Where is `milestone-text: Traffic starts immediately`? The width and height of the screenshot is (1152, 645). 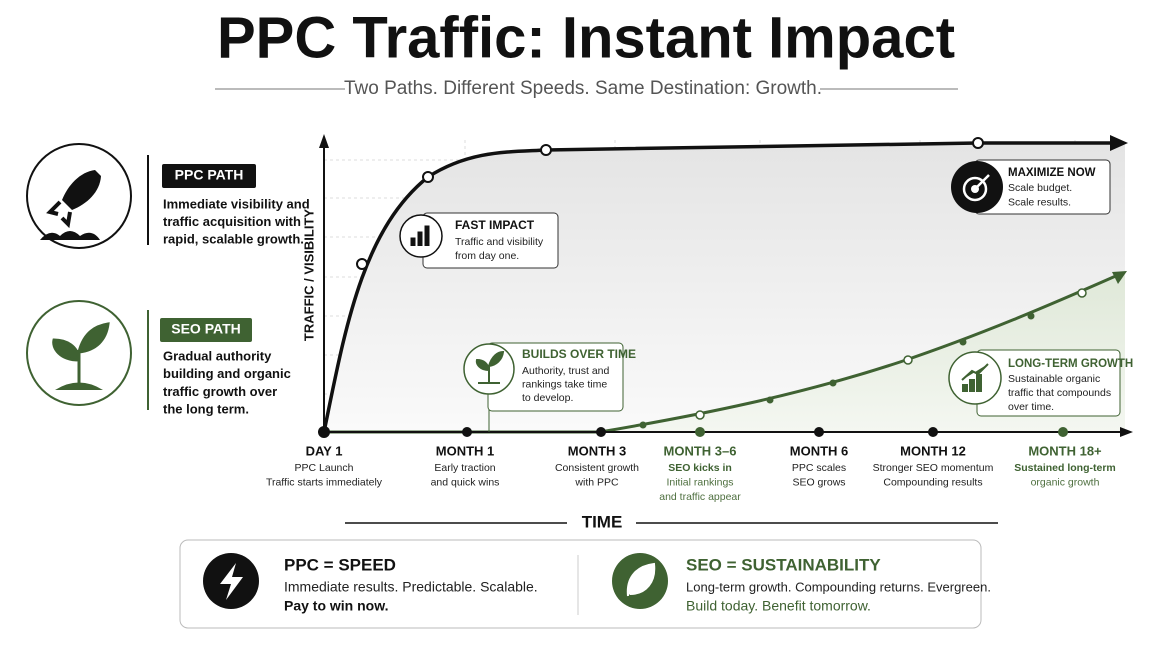
milestone-text: Traffic starts immediately is located at coordinates (324, 482).